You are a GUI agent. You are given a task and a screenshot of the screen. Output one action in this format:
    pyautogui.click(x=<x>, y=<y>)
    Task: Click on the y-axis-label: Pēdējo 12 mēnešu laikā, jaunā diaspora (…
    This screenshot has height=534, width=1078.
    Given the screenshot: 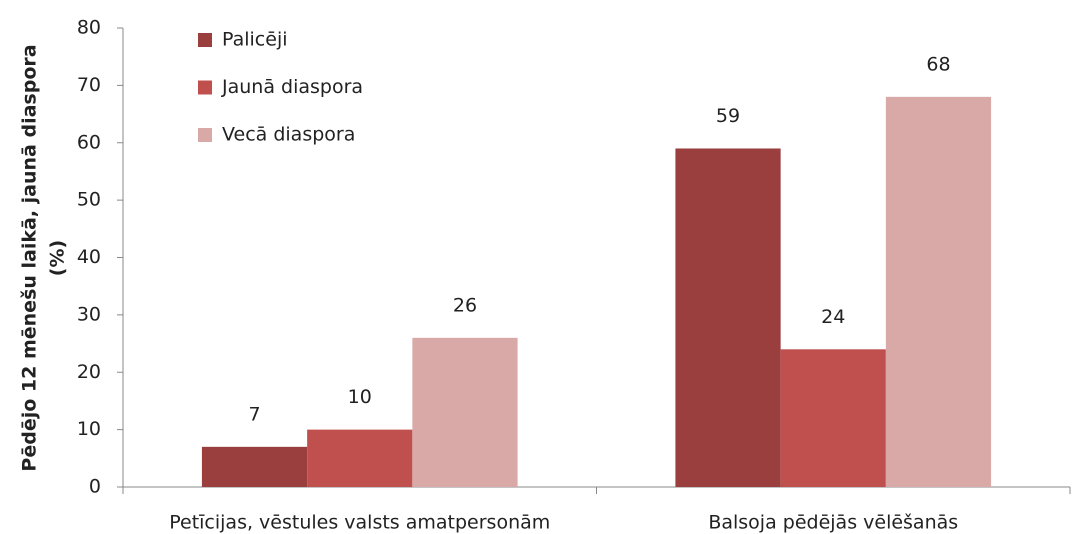 What is the action you would take?
    pyautogui.click(x=44, y=257)
    